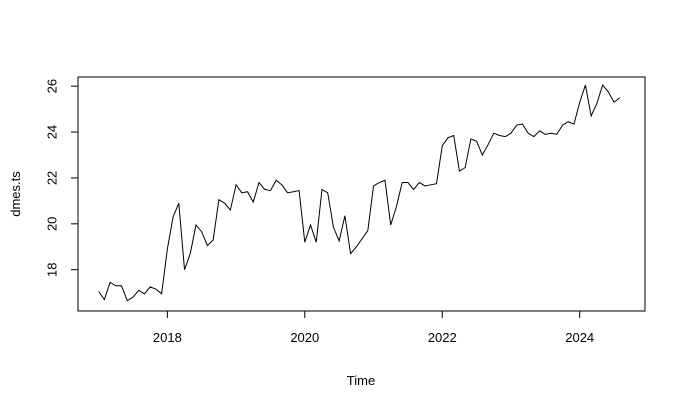  Describe the element at coordinates (52, 86) in the screenshot. I see `y-tick-label: 26` at that location.